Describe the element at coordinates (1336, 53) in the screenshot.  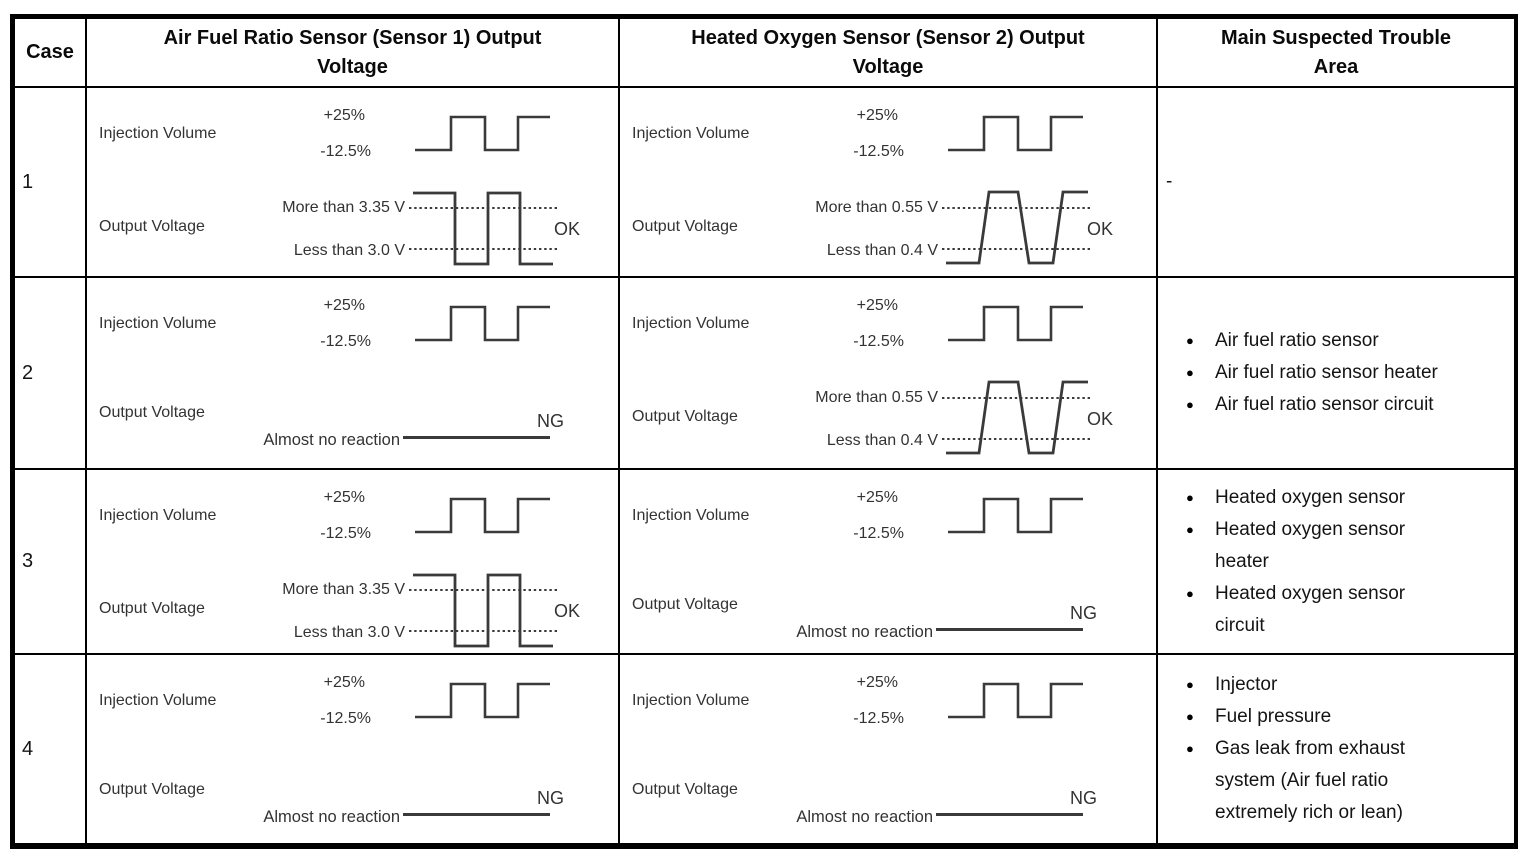
I see `header-trouble-area: Main Suspected Trouble Area` at that location.